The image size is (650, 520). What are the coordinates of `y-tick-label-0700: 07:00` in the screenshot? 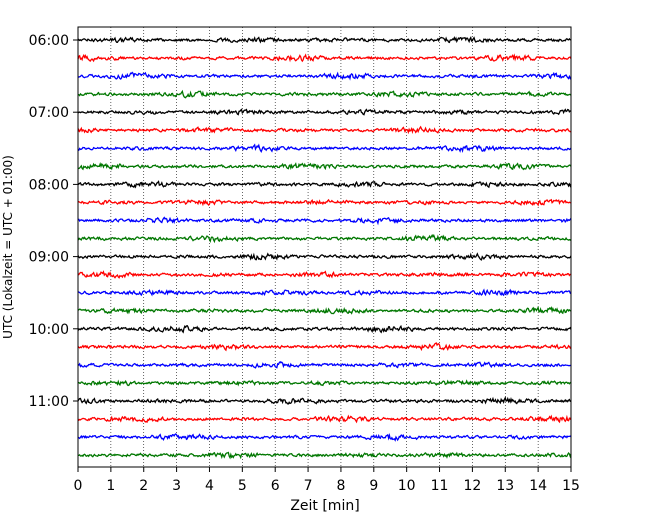 It's located at (49, 113).